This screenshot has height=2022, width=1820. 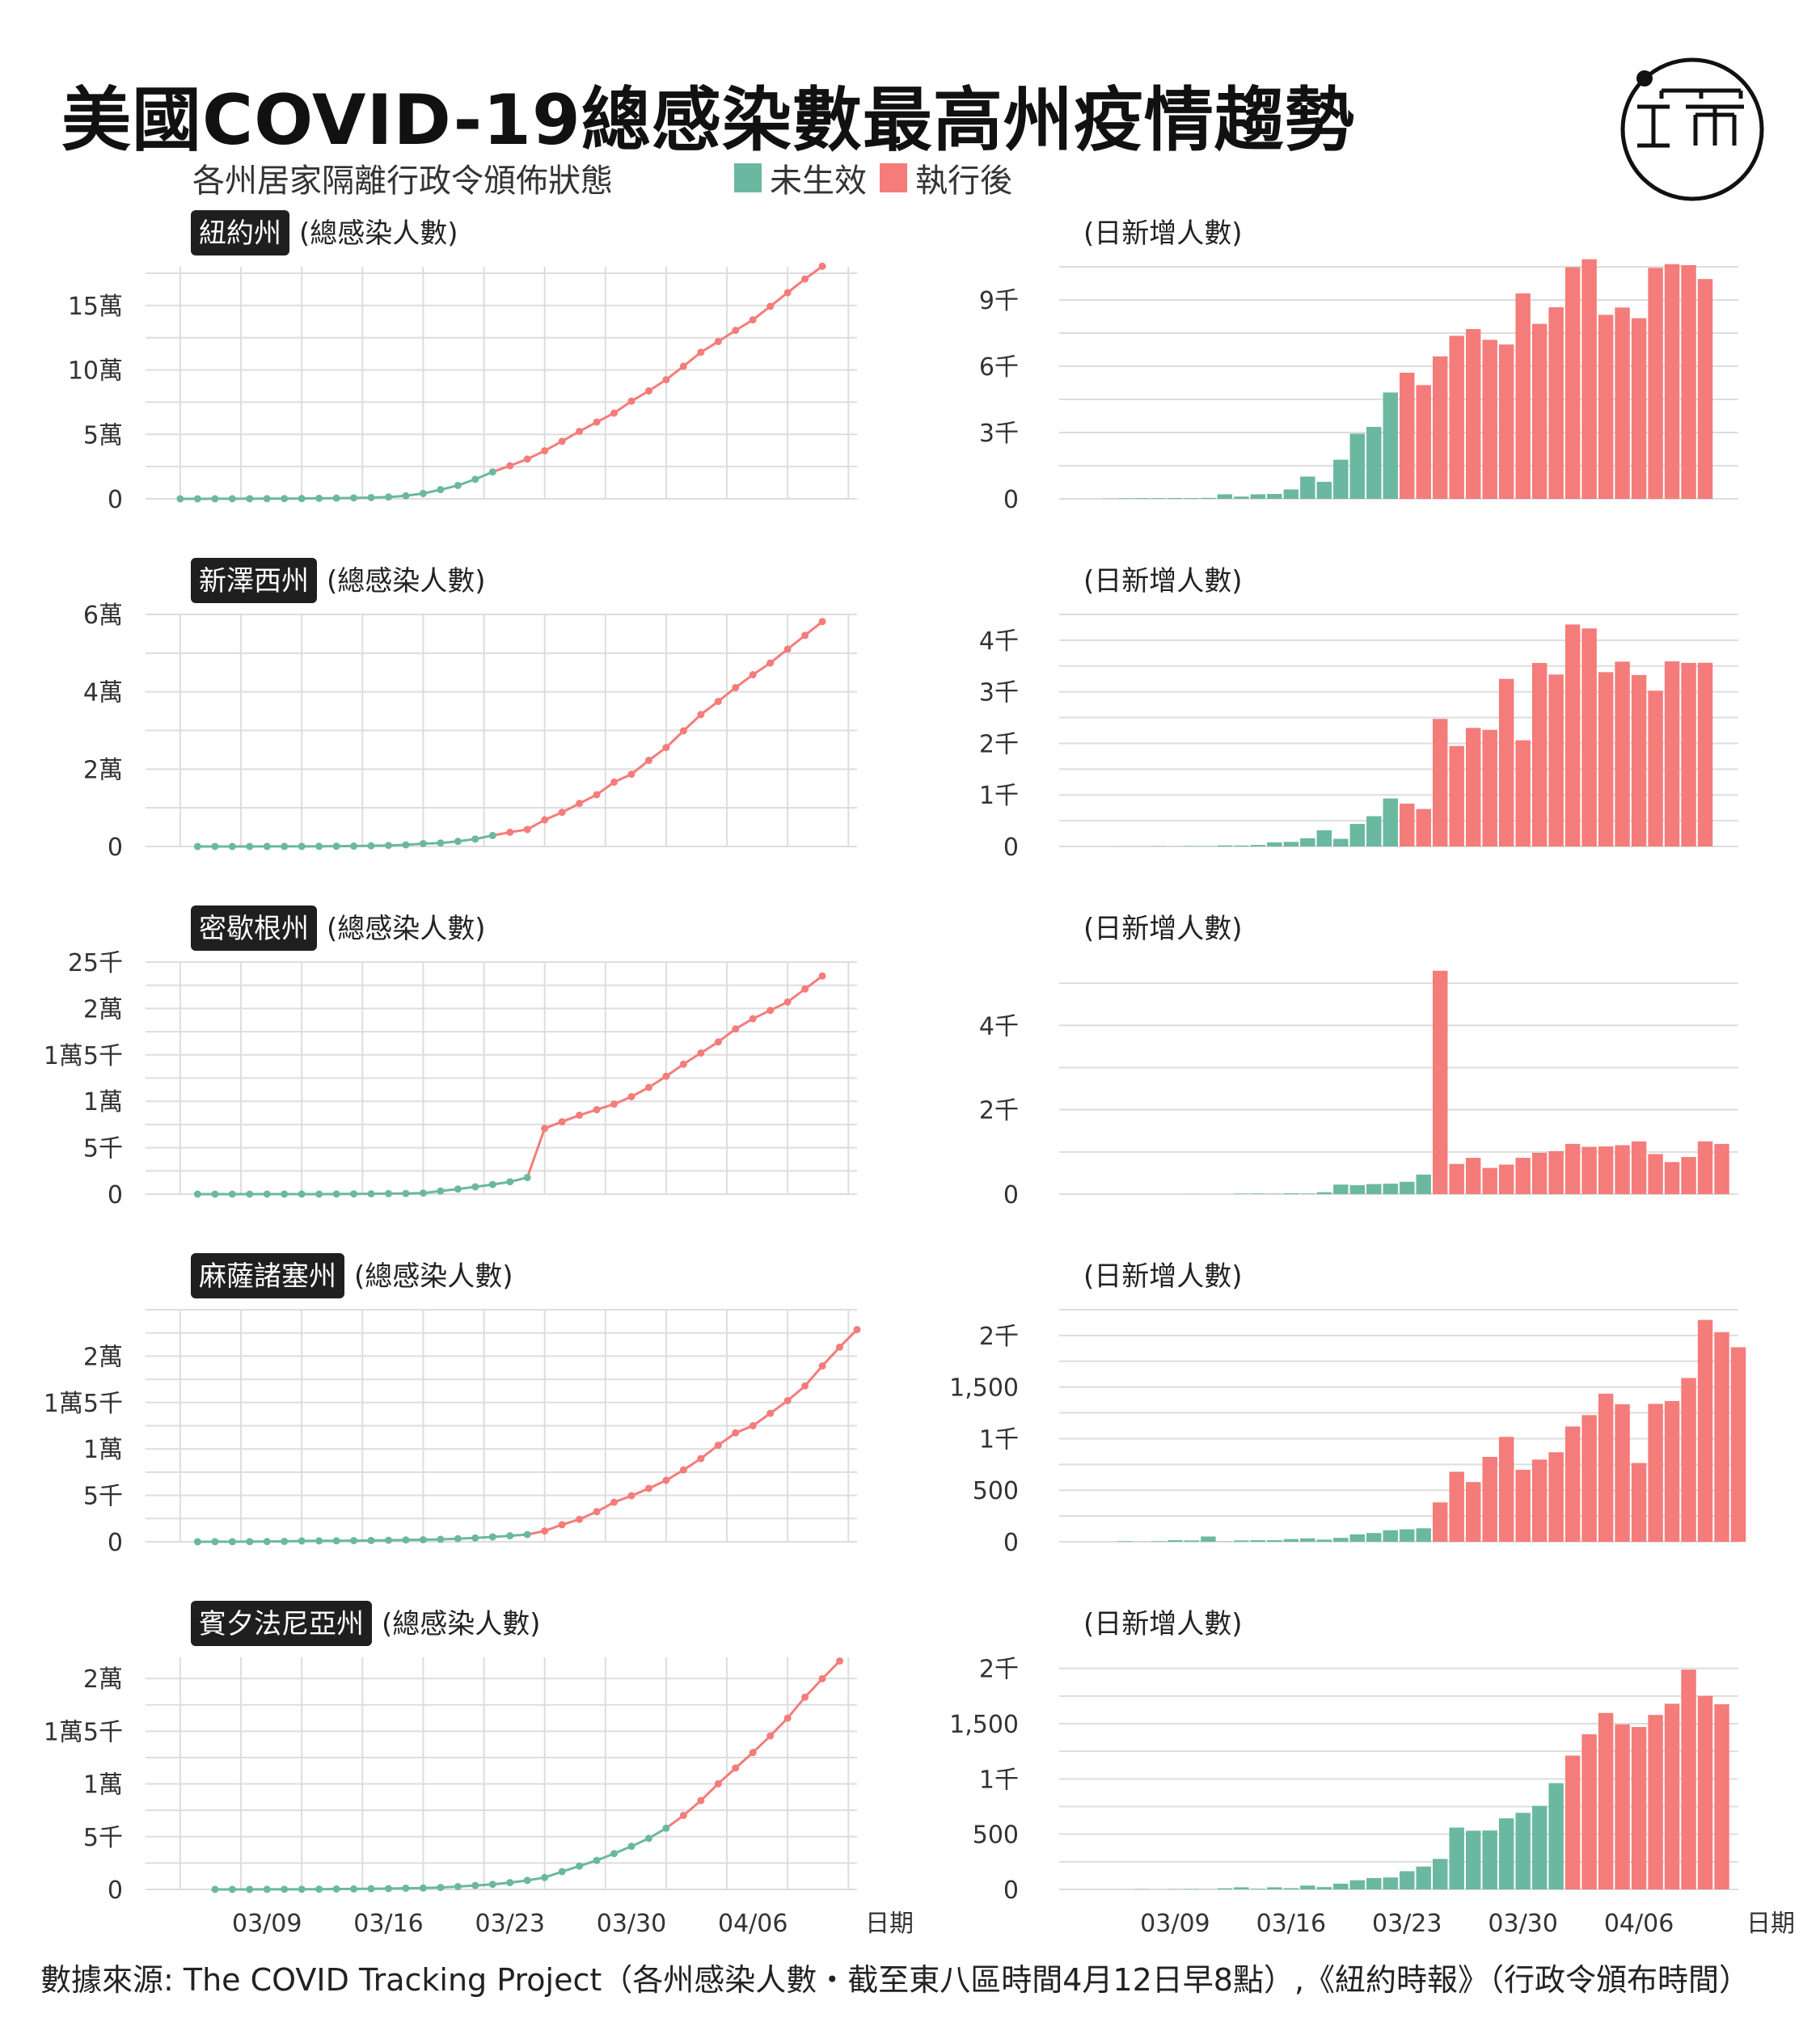 What do you see at coordinates (631, 1924) in the screenshot?
I see `x-tick-label: 03/30` at bounding box center [631, 1924].